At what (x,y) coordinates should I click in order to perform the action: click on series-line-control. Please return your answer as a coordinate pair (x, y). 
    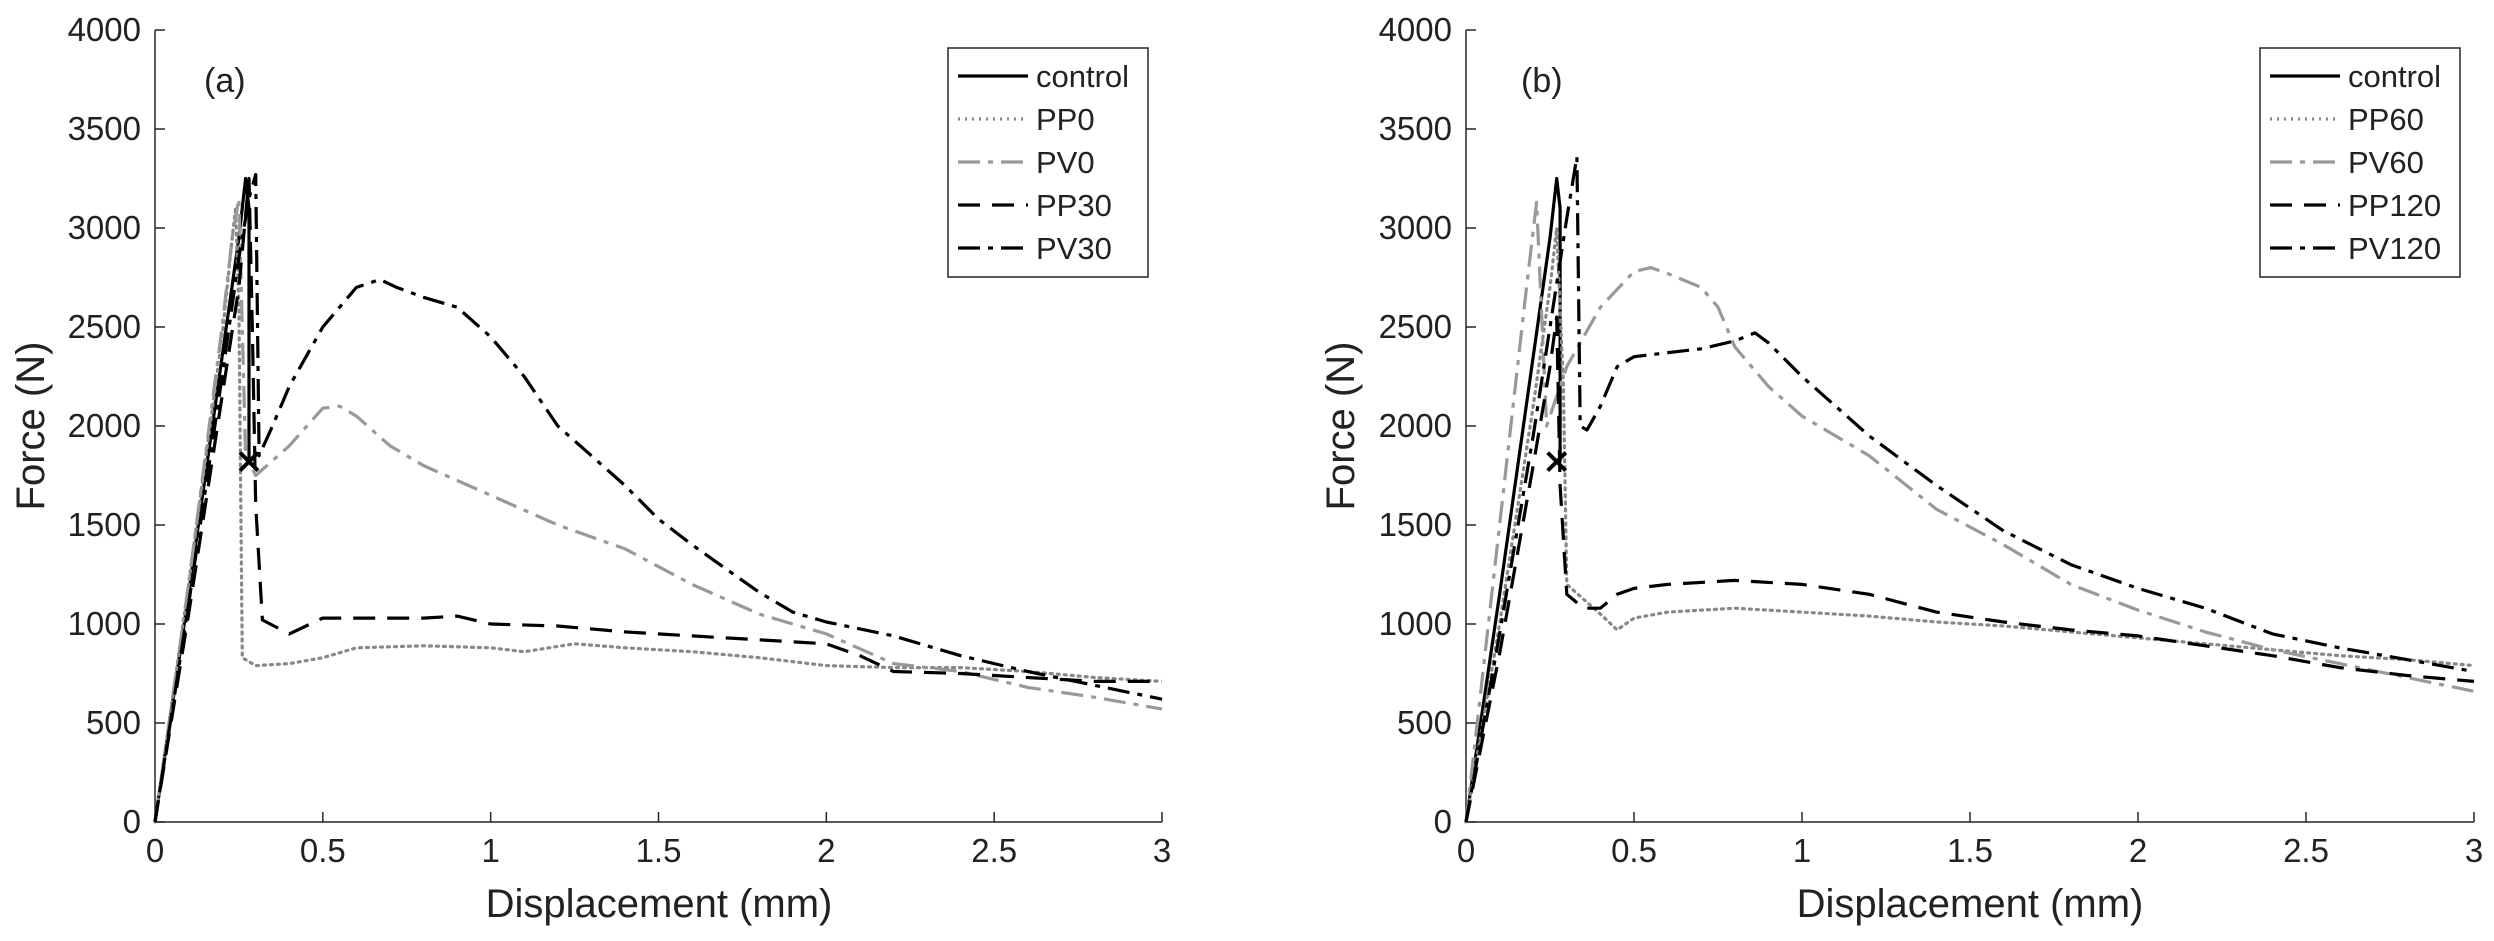
    Looking at the image, I should click on (1513, 499).